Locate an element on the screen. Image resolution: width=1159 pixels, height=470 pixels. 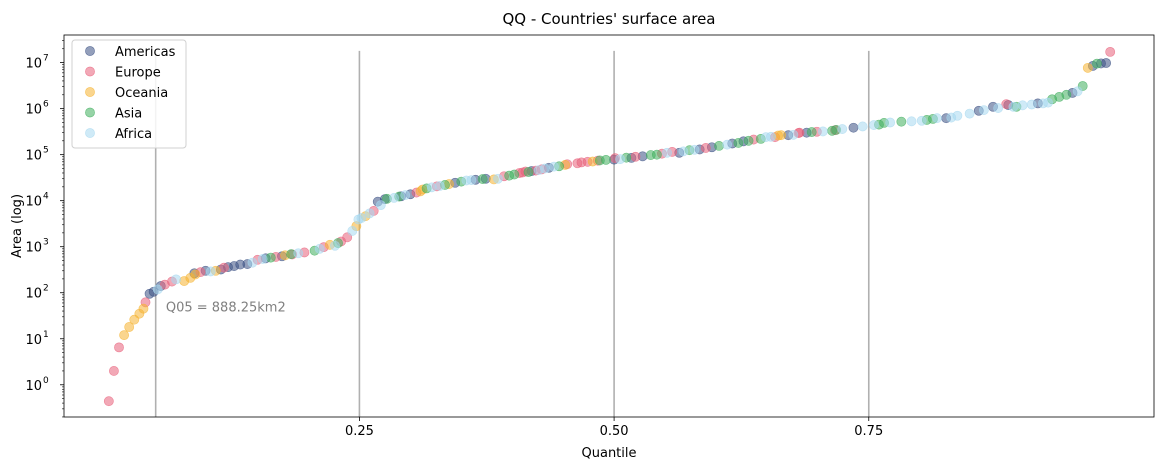
chart-title: QQ - Countries' surface area is located at coordinates (608, 19).